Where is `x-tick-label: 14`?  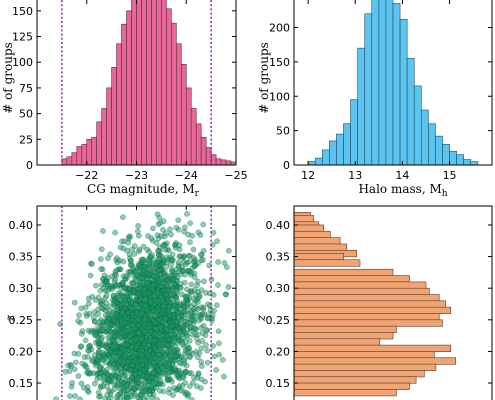 x-tick-label: 14 is located at coordinates (402, 175).